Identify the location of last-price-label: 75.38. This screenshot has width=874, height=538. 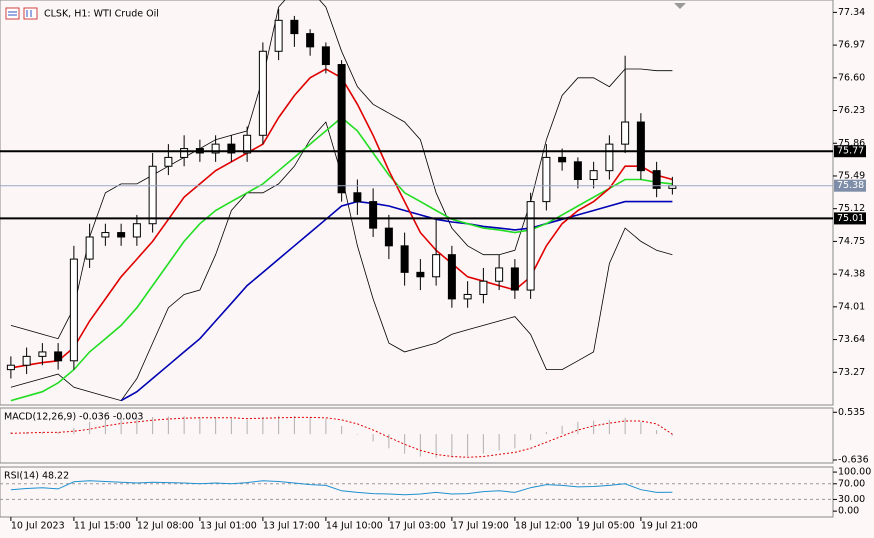
(850, 185).